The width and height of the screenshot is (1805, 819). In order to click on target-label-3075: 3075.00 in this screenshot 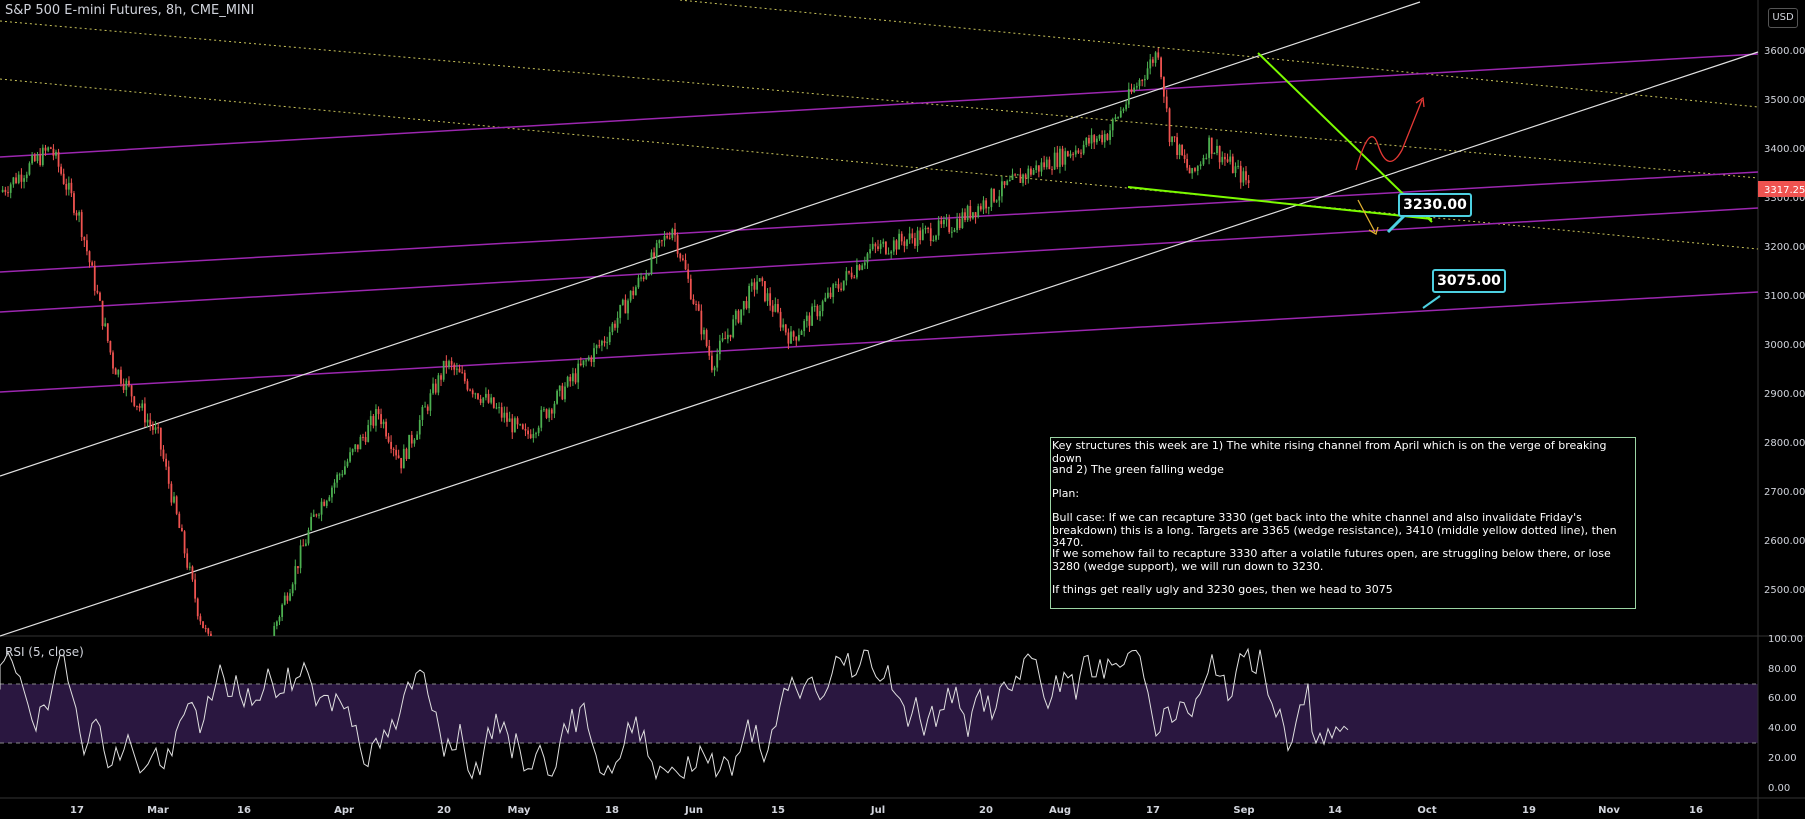, I will do `click(1469, 281)`.